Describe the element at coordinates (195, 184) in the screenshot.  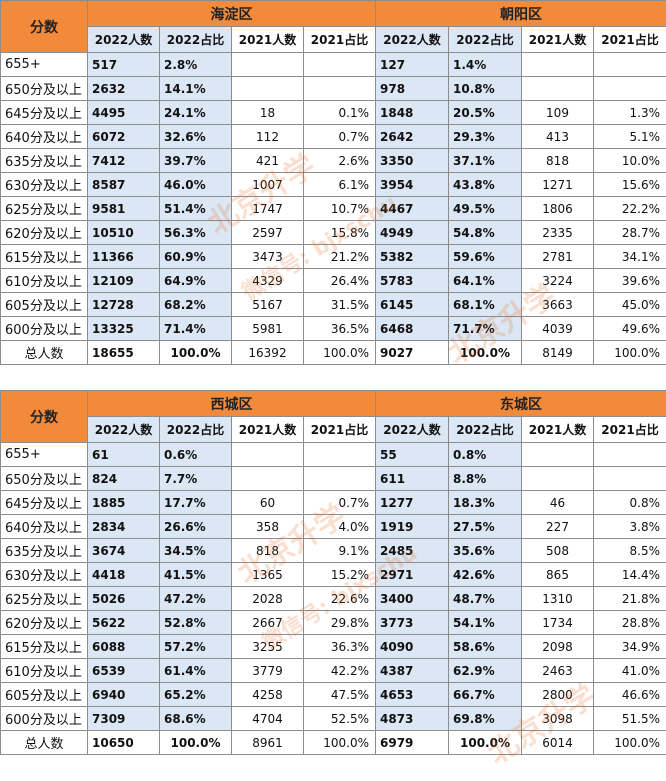
I see `table-cell: 46.0%` at that location.